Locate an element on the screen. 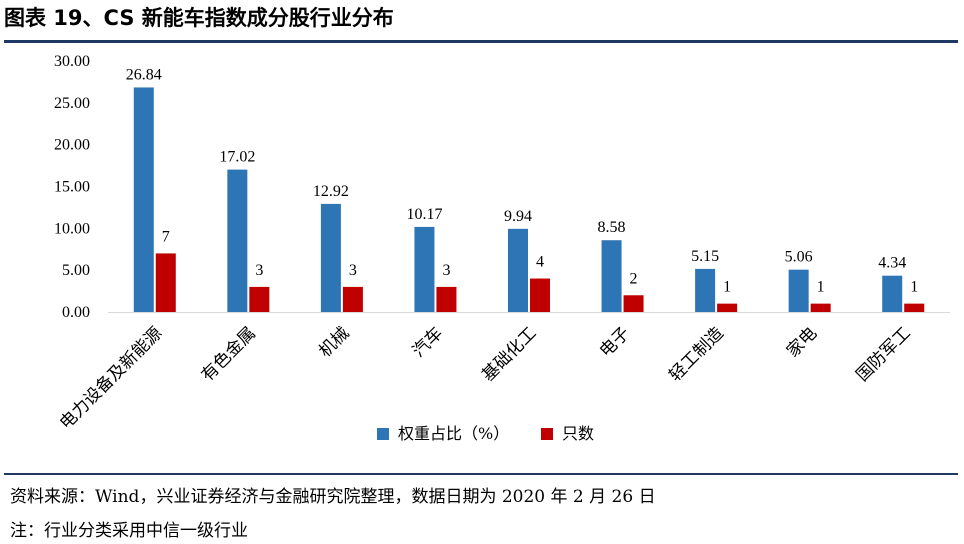  chart-title: 图表 19、CS 新能车指数成分股行业分布 is located at coordinates (199, 18).